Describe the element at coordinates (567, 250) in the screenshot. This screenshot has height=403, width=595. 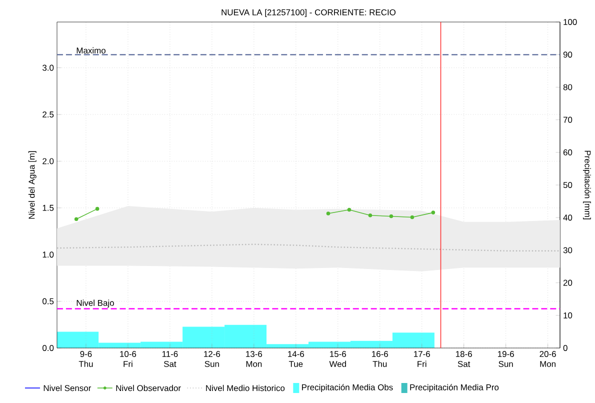
I see `y2-tick-label: 30` at that location.